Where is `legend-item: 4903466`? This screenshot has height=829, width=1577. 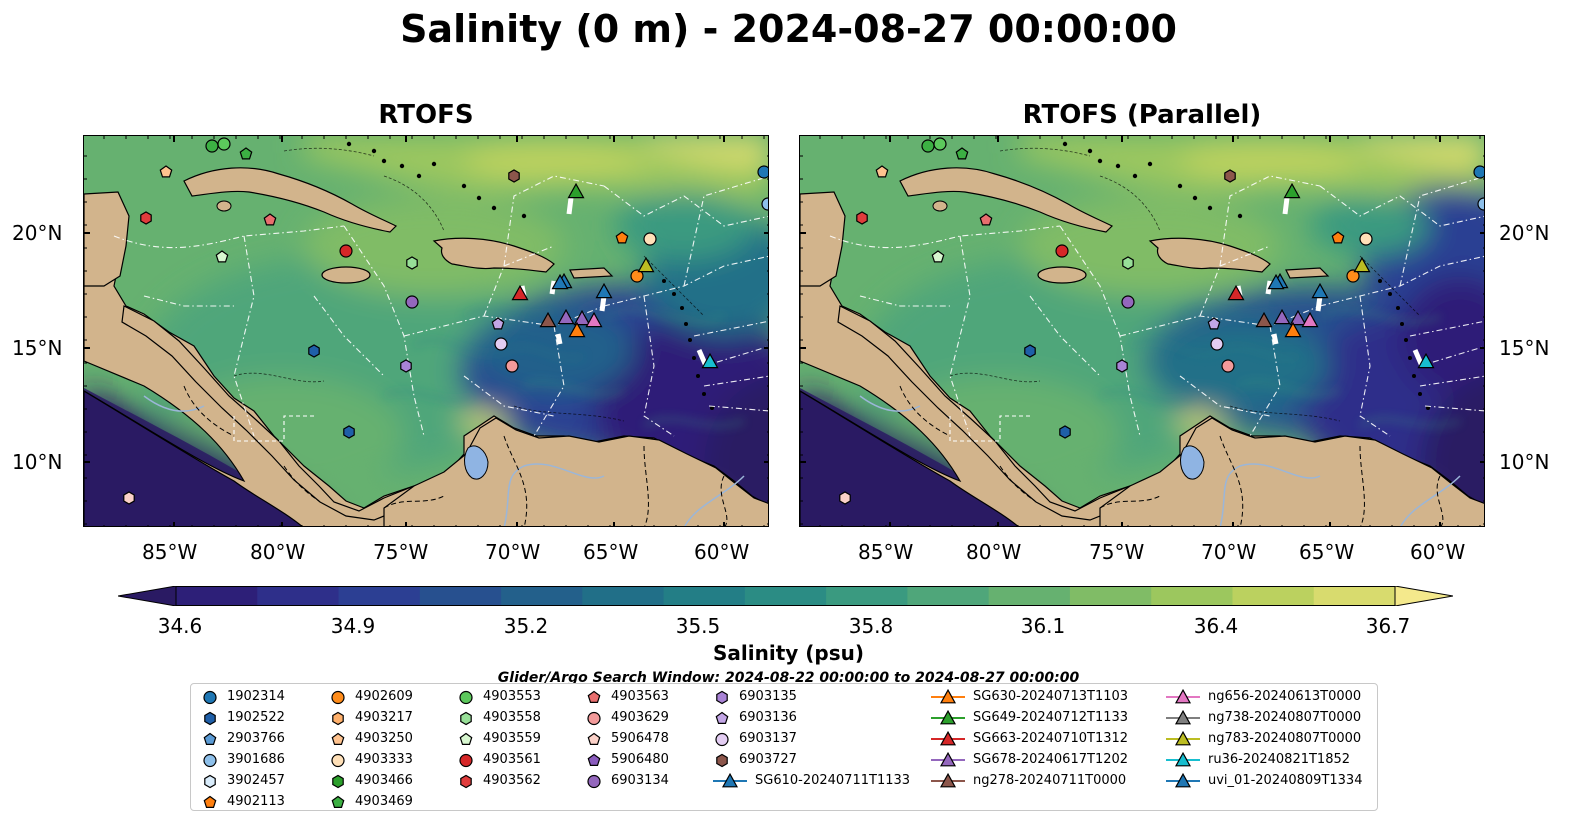
legend-item: 4903466 is located at coordinates (371, 780).